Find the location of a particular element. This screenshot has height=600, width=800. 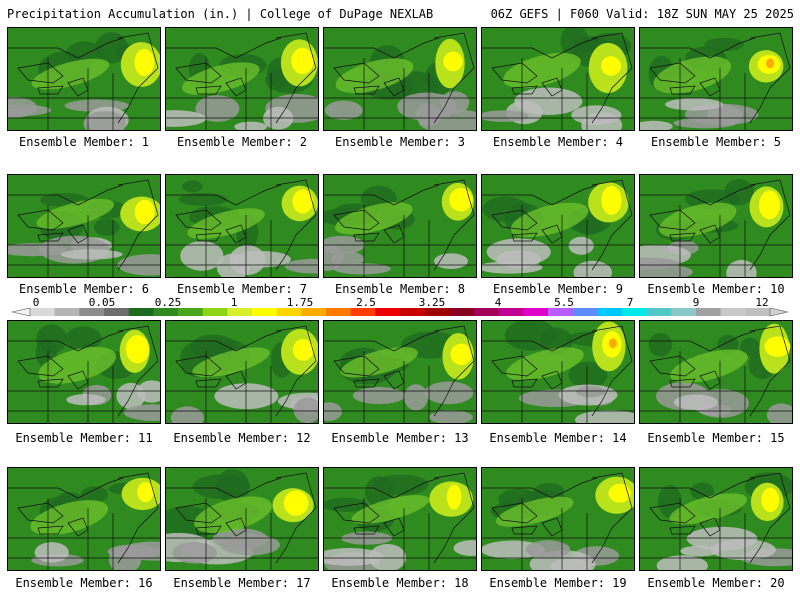

ensemble-member-label: Ensemble Member: 19 is located at coordinates (558, 583).